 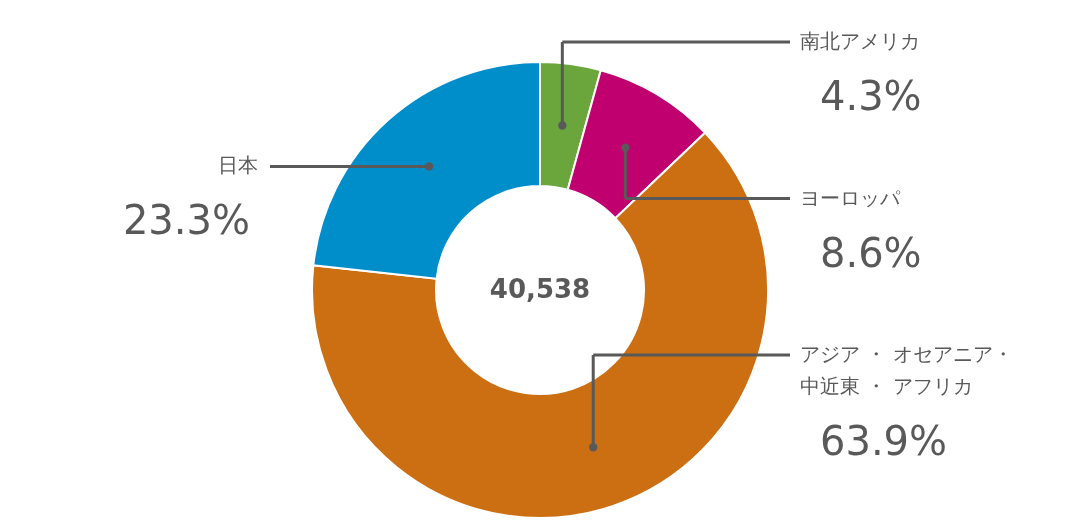 I want to click on text: 40,538, so click(x=540, y=289).